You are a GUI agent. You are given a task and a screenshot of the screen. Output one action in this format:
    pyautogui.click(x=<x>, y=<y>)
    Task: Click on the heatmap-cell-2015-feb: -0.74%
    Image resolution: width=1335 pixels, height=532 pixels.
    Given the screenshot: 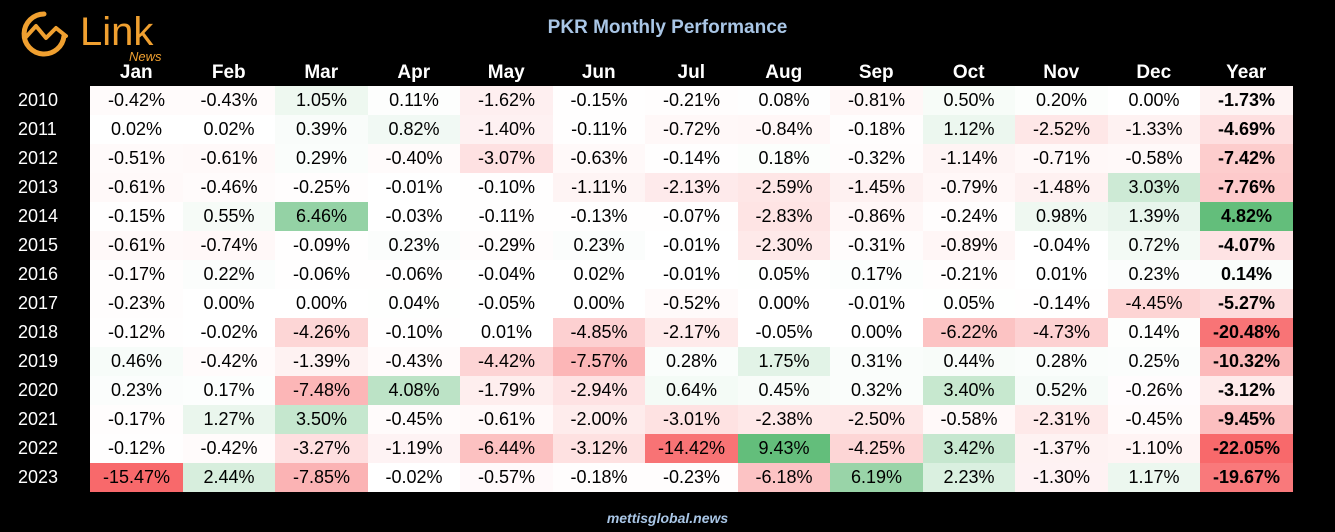 What is the action you would take?
    pyautogui.click(x=229, y=245)
    